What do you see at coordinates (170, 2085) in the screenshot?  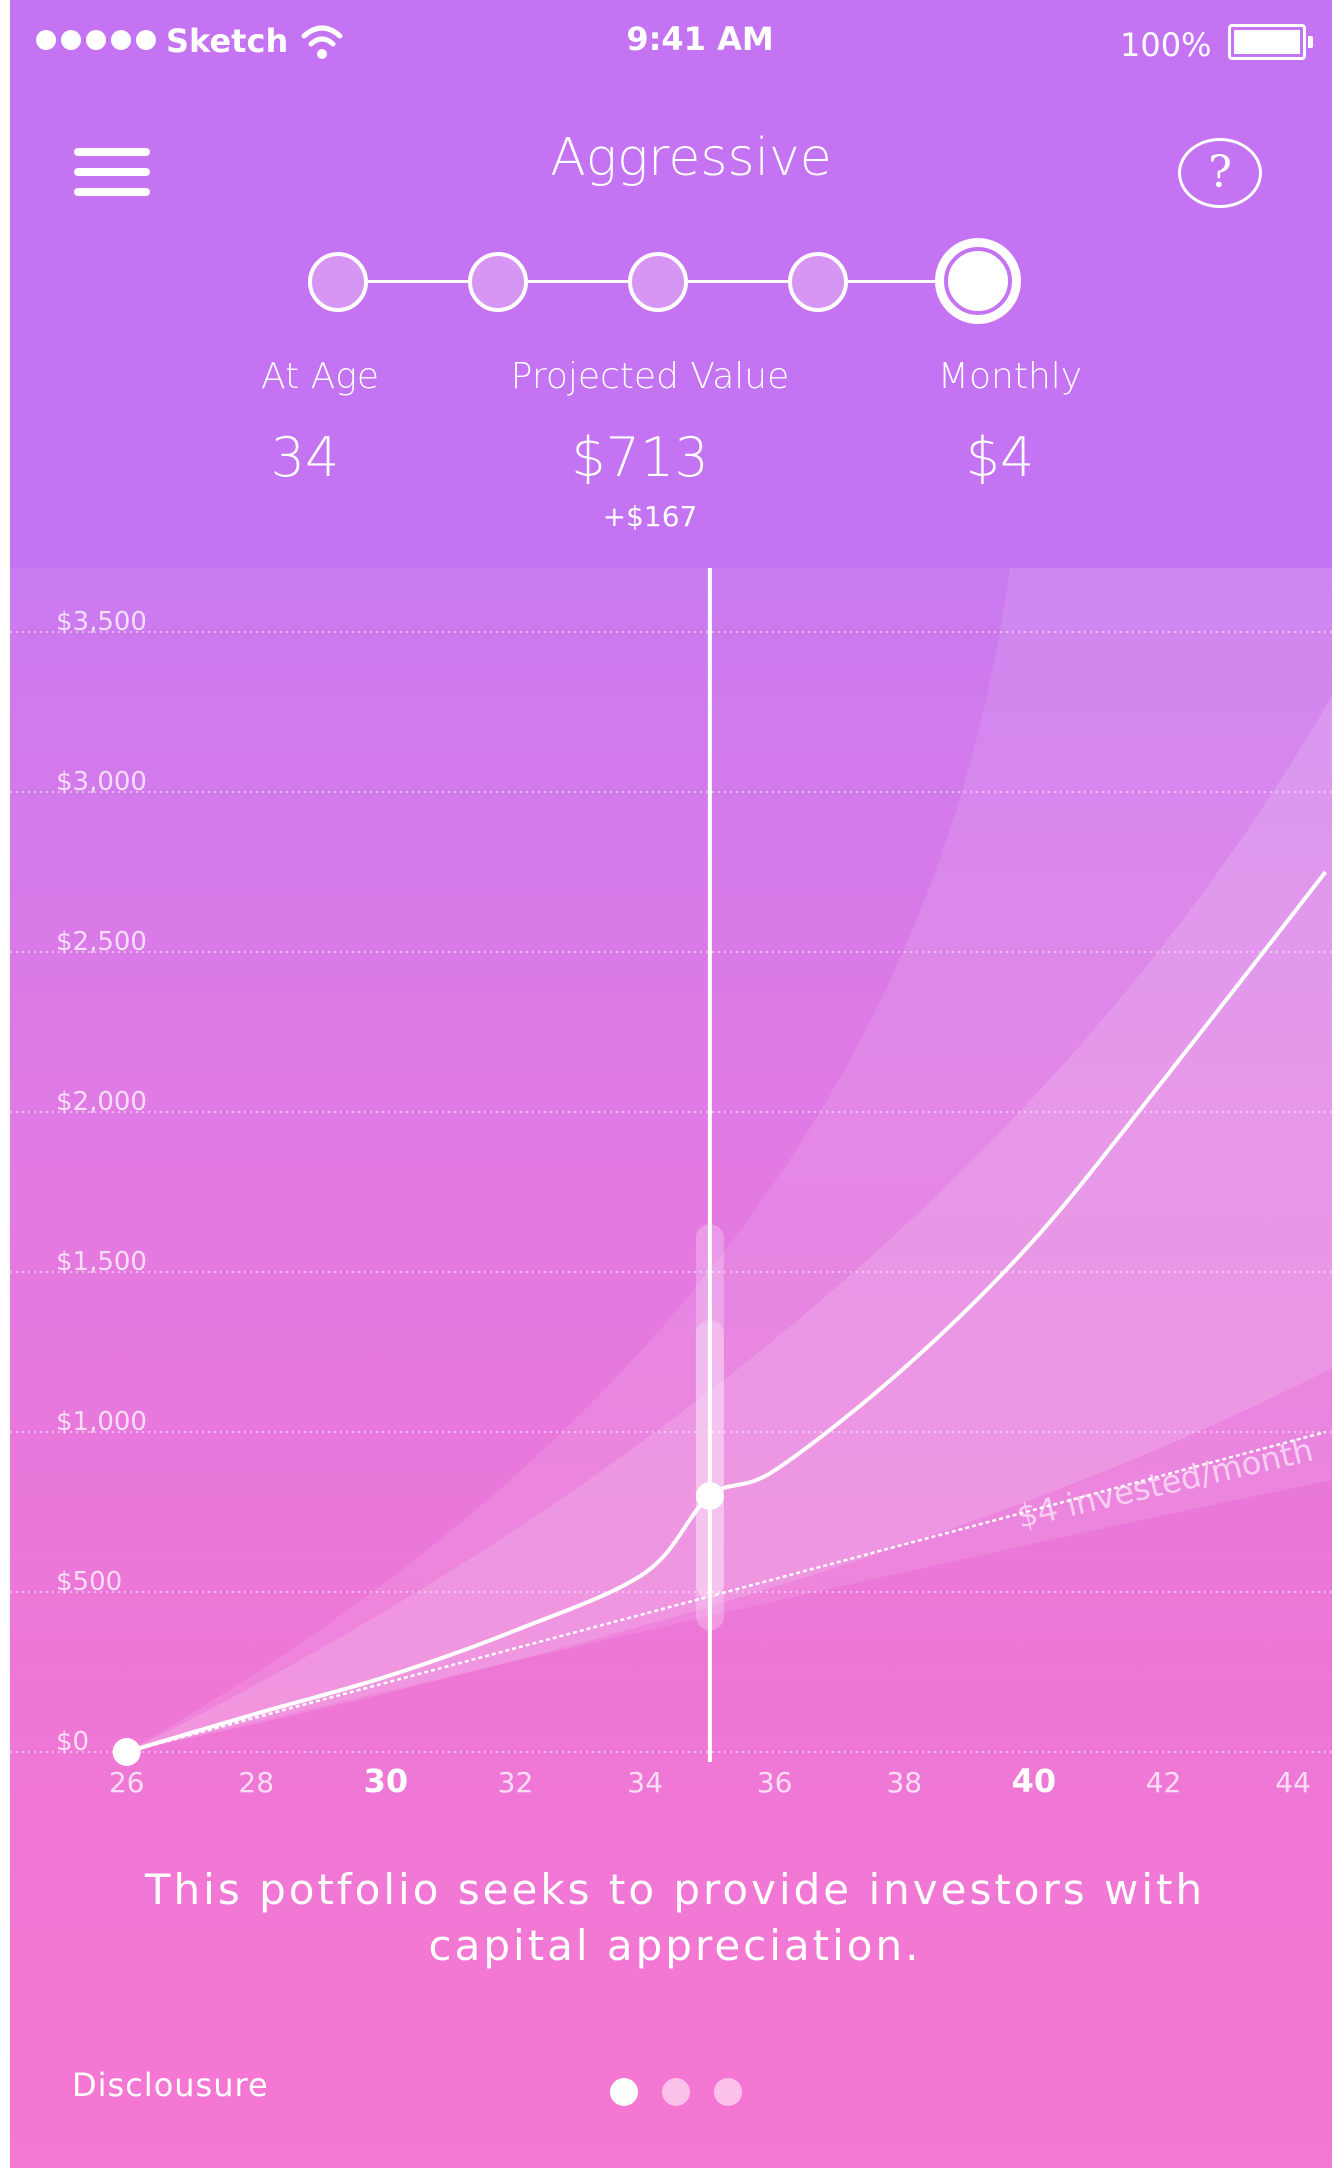 I see `disclosure-link: Disclousure` at bounding box center [170, 2085].